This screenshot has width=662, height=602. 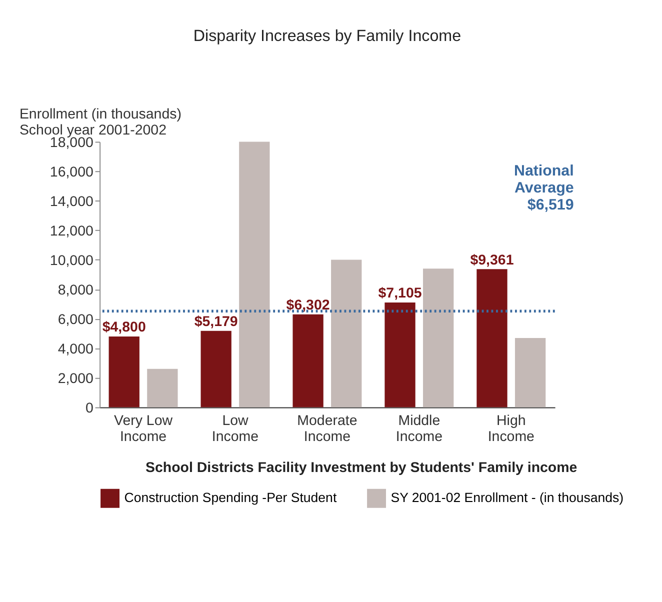 I want to click on y-tick-label: 16,000, so click(x=72, y=172).